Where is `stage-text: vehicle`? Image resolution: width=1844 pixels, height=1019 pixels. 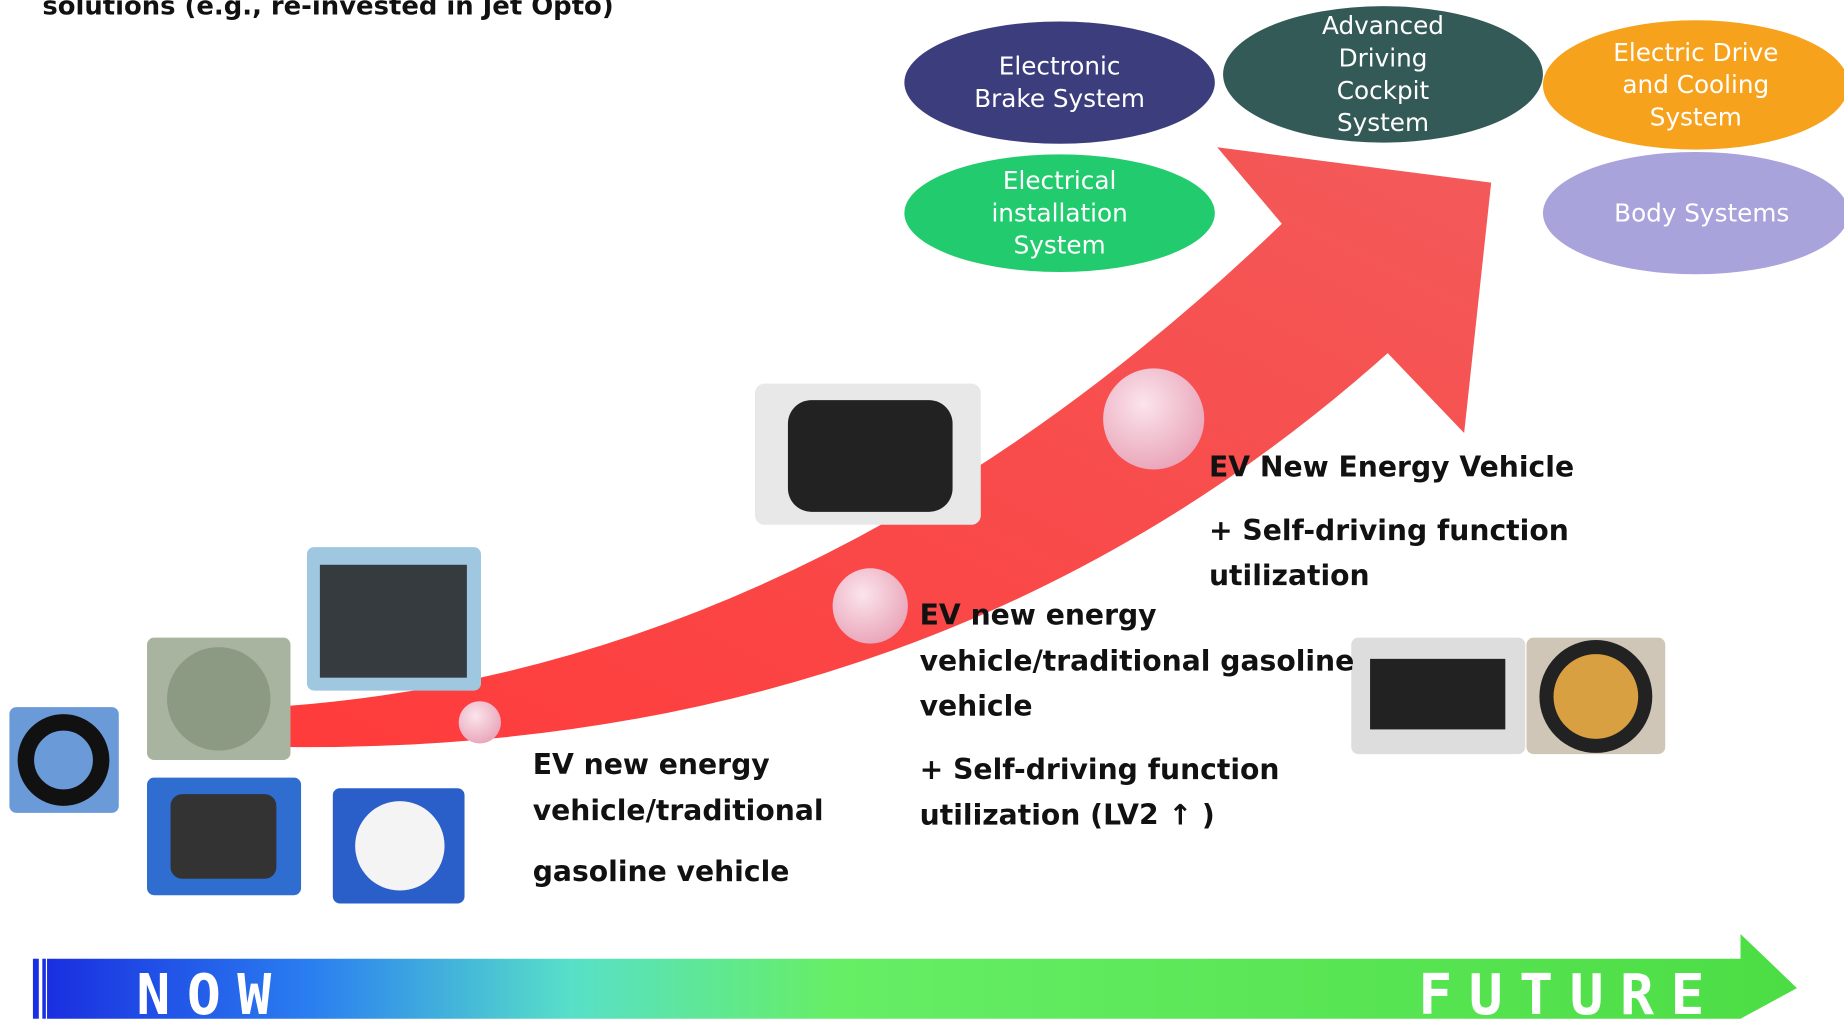
stage-text: vehicle is located at coordinates (976, 705).